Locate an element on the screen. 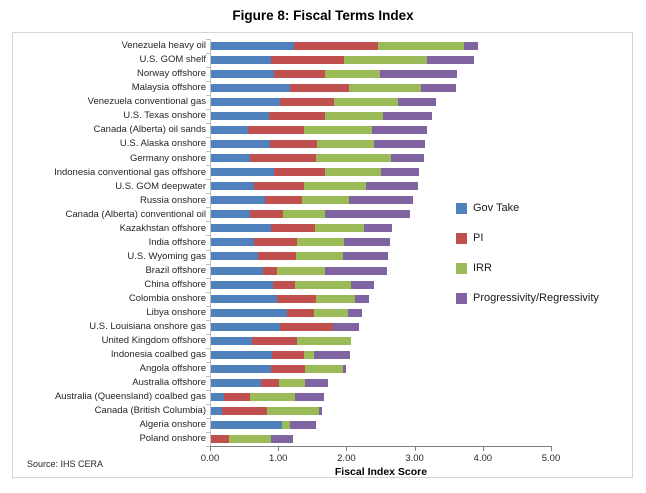  bar-row: U.S. Alaska onshore is located at coordinates (322, 144).